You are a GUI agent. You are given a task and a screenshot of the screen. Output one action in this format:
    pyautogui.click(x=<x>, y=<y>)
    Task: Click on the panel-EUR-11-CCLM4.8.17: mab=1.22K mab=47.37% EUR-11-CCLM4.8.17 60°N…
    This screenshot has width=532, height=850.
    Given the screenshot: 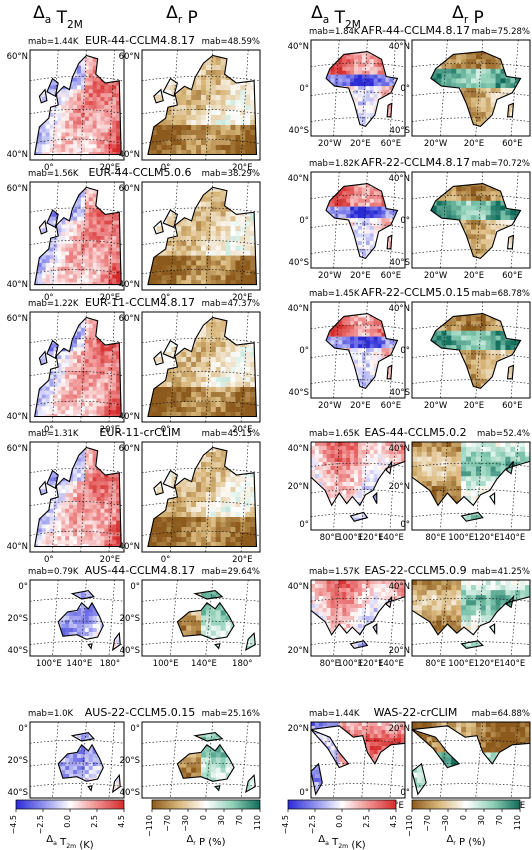 What is the action you would take?
    pyautogui.click(x=134, y=365)
    